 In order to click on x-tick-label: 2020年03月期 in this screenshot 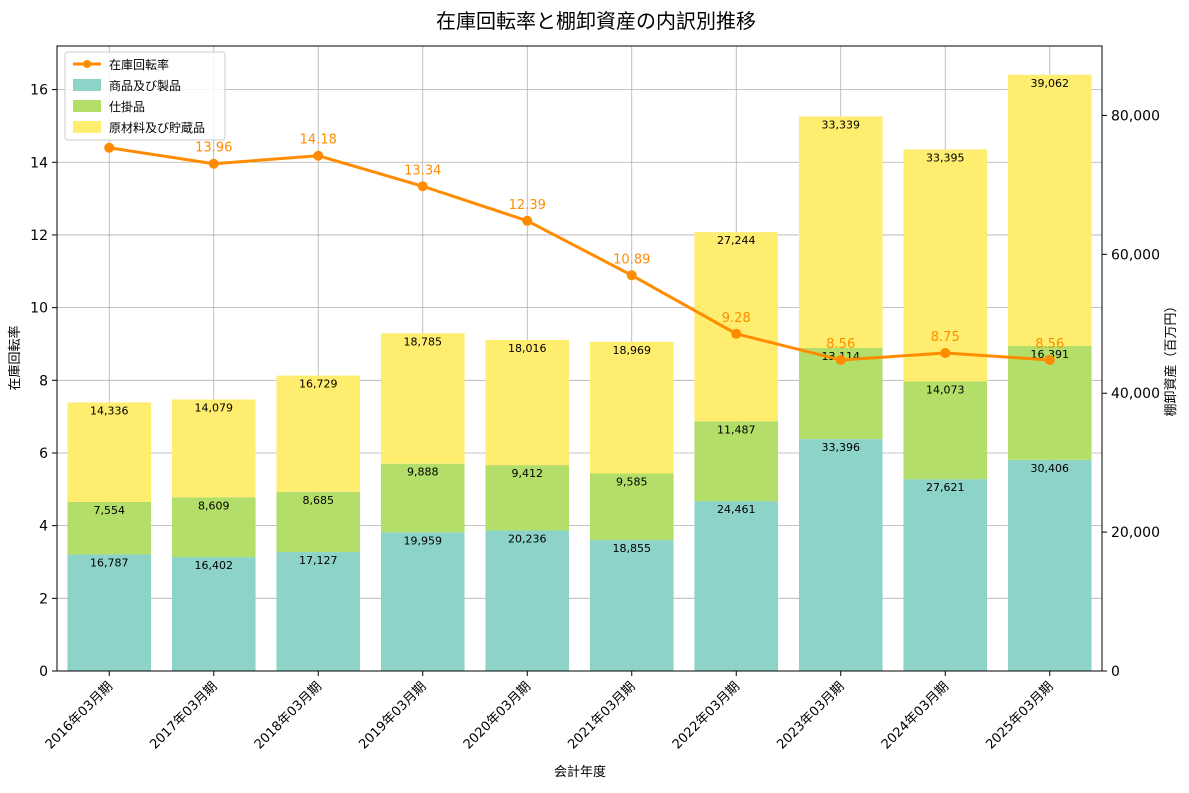, I will do `click(497, 715)`.